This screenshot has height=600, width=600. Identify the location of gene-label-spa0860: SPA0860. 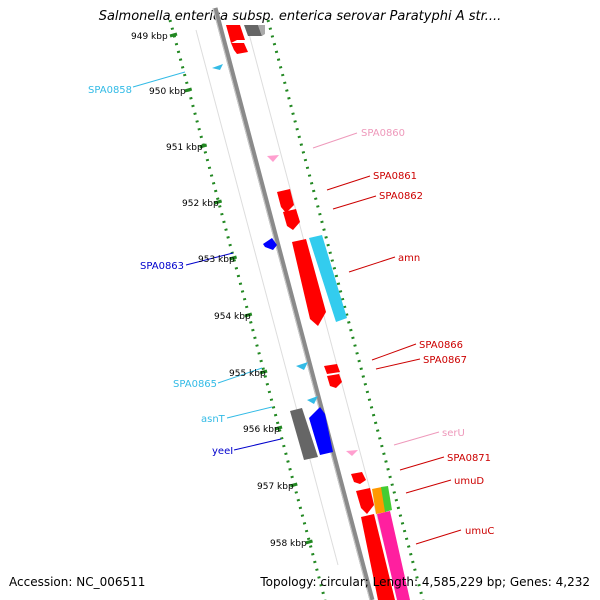
(383, 133).